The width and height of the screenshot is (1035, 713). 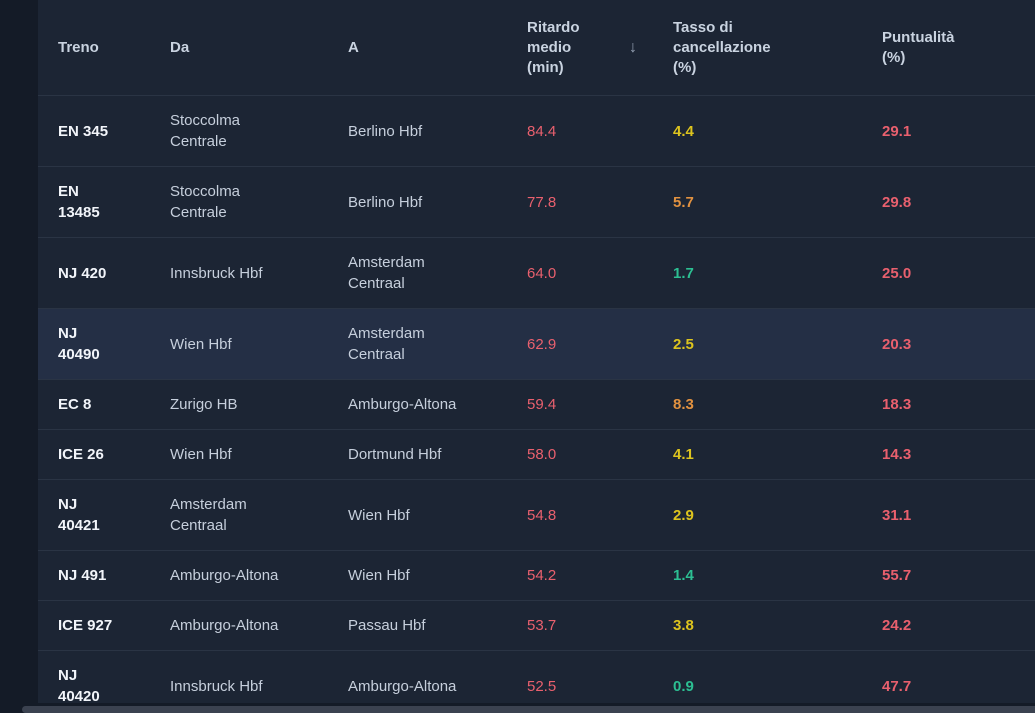 What do you see at coordinates (81, 454) in the screenshot?
I see `cell-treno: ICE 26` at bounding box center [81, 454].